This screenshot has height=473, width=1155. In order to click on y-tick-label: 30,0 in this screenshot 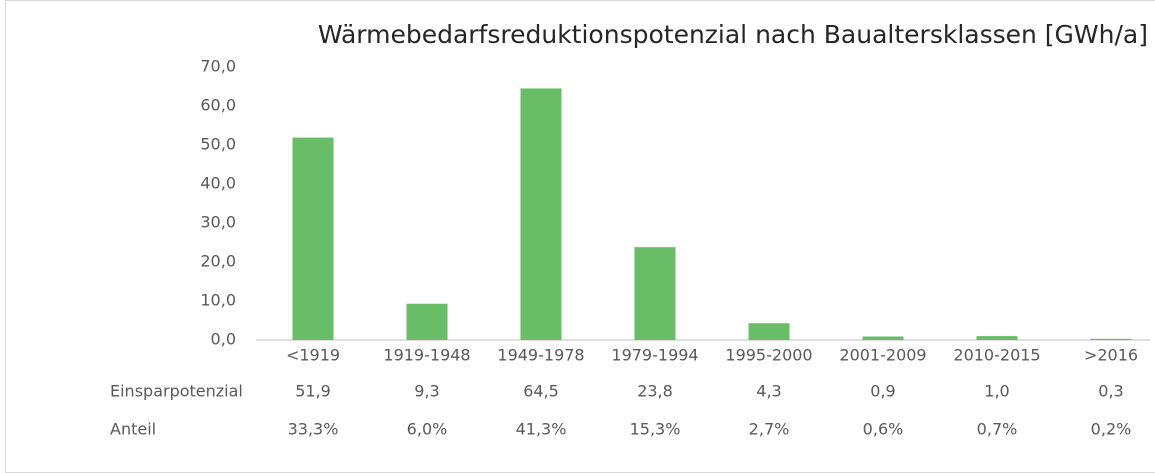, I will do `click(218, 222)`.